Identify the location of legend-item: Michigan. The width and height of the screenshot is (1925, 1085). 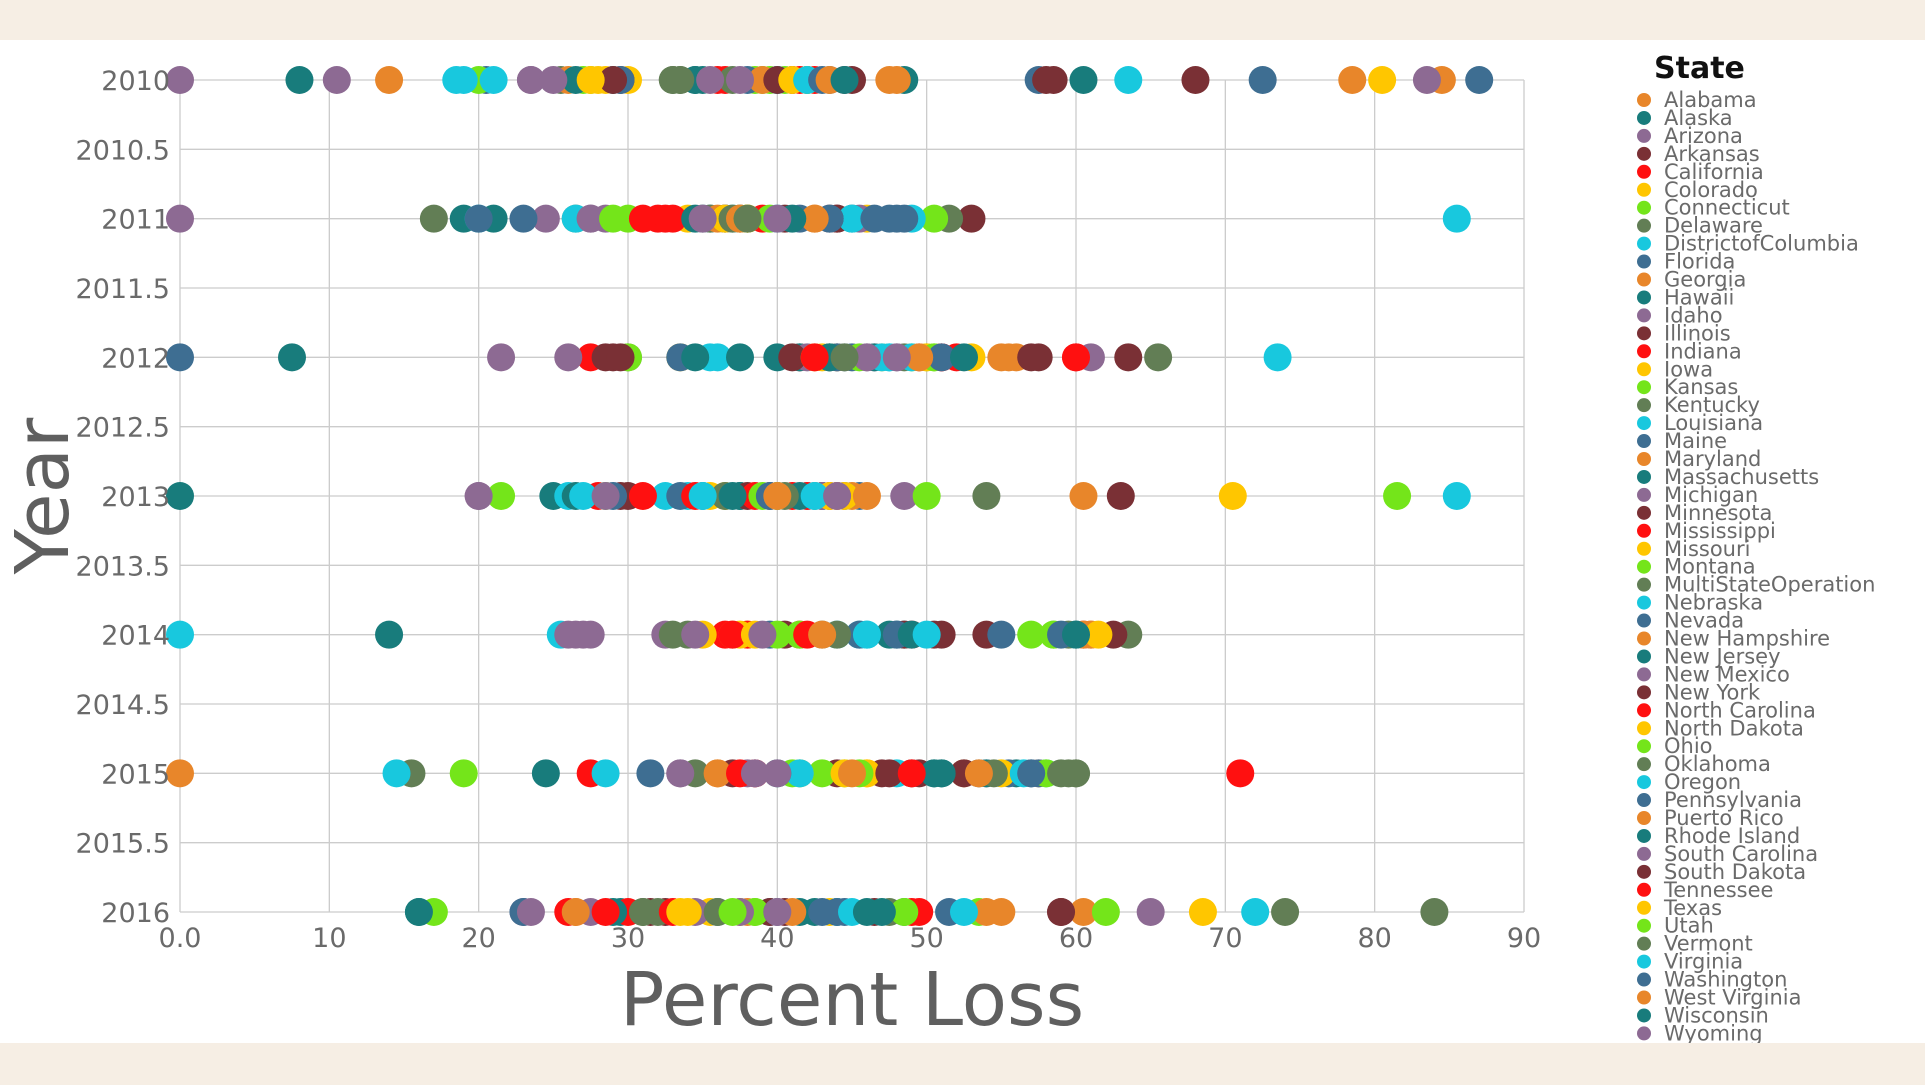
(1697, 495).